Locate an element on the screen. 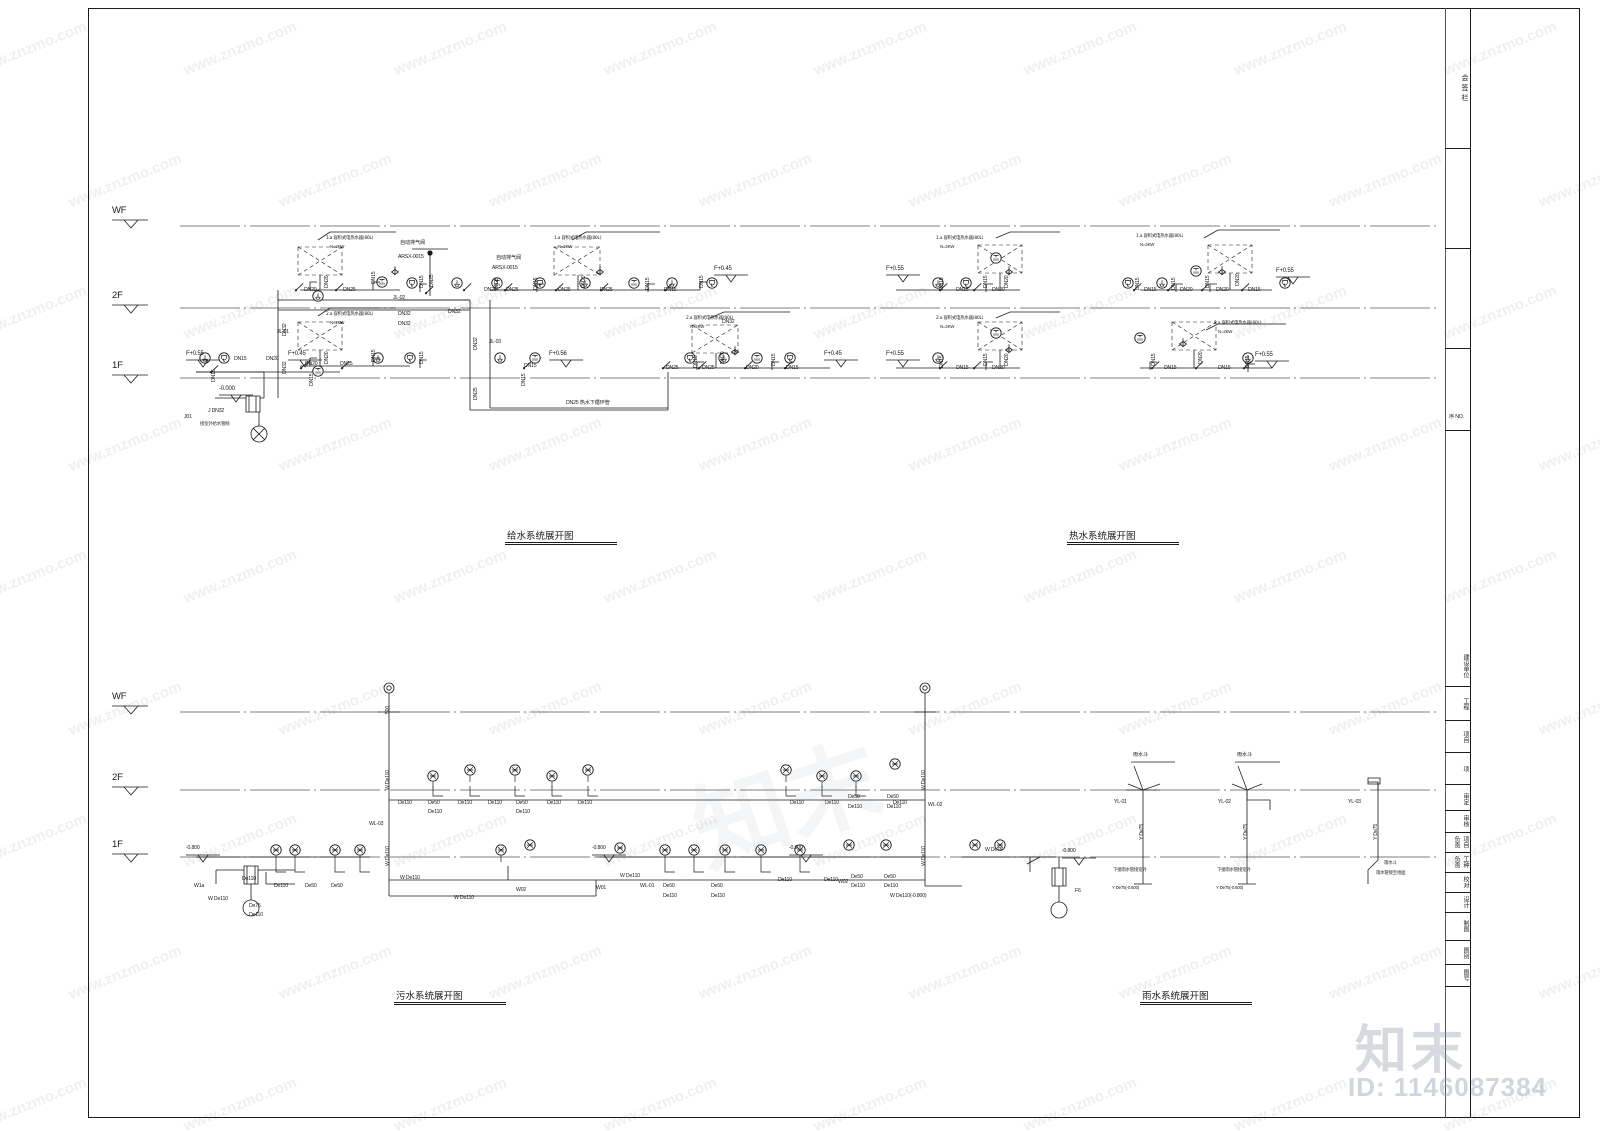  de110-k: De110 is located at coordinates (894, 807).